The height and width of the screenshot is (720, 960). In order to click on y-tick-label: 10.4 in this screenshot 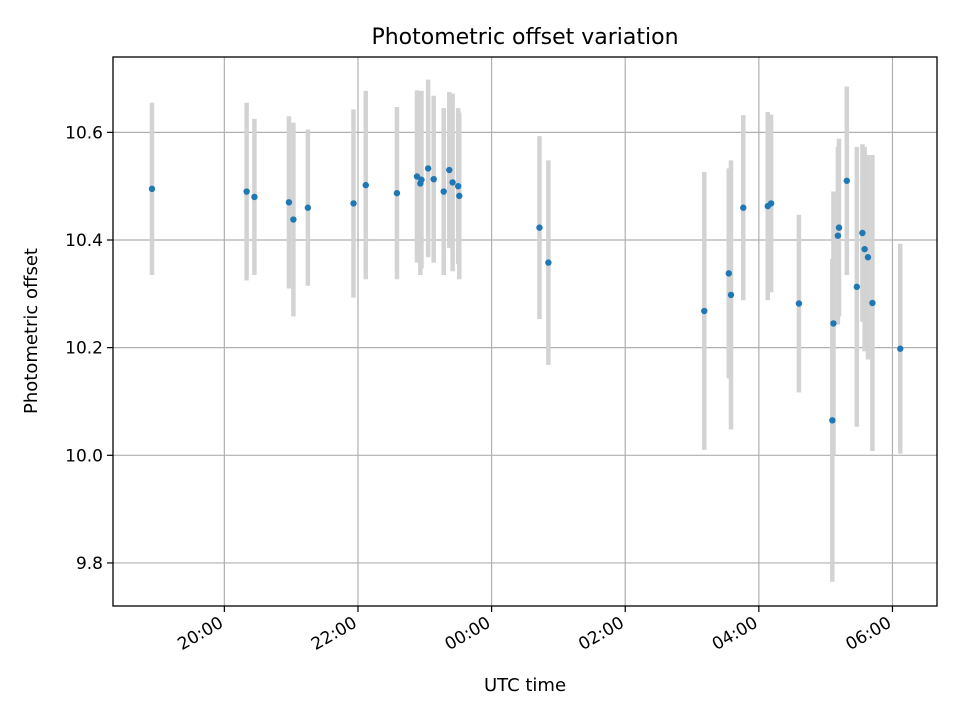, I will do `click(84, 241)`.